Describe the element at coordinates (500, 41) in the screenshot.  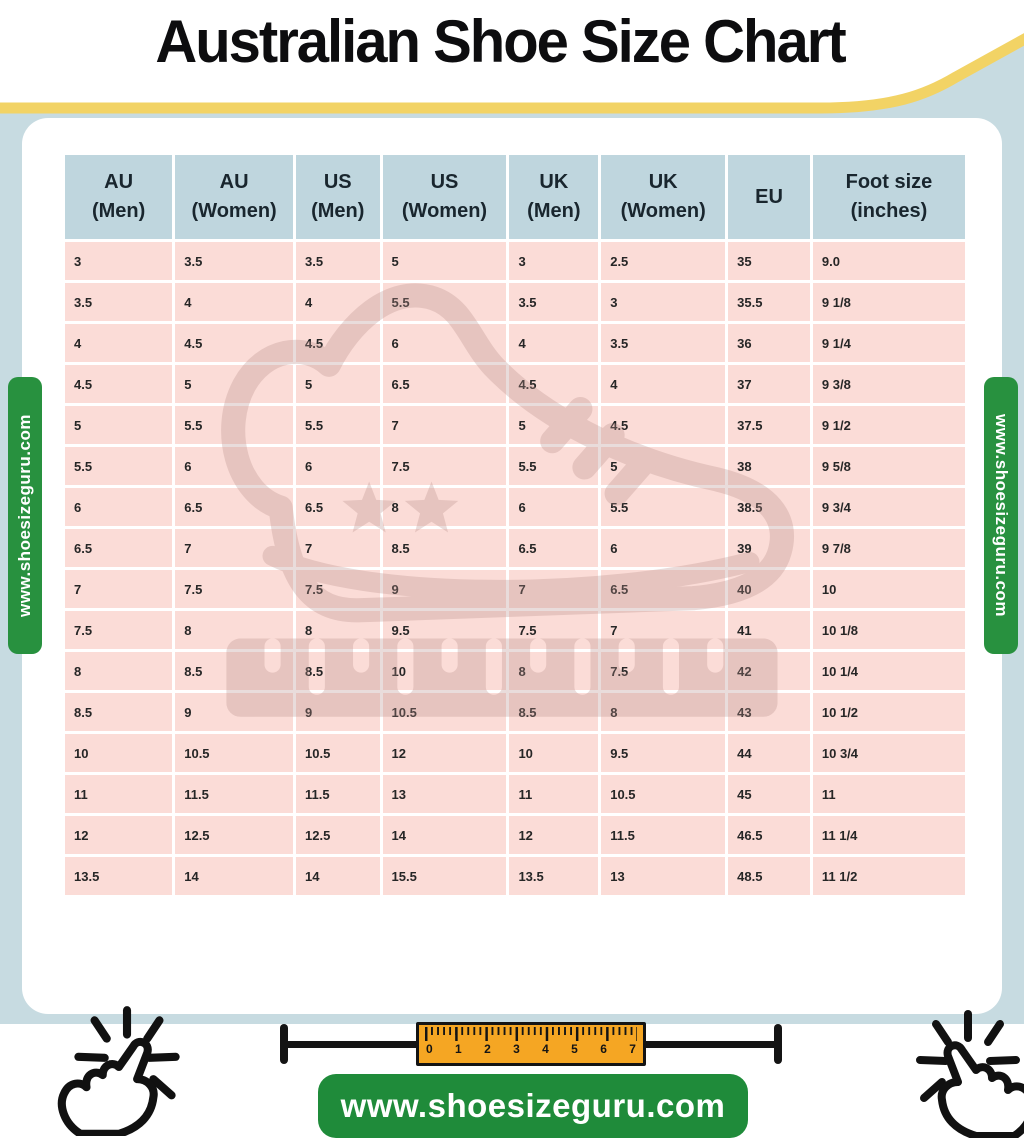
I see `page-title: Australian Shoe Size Chart` at that location.